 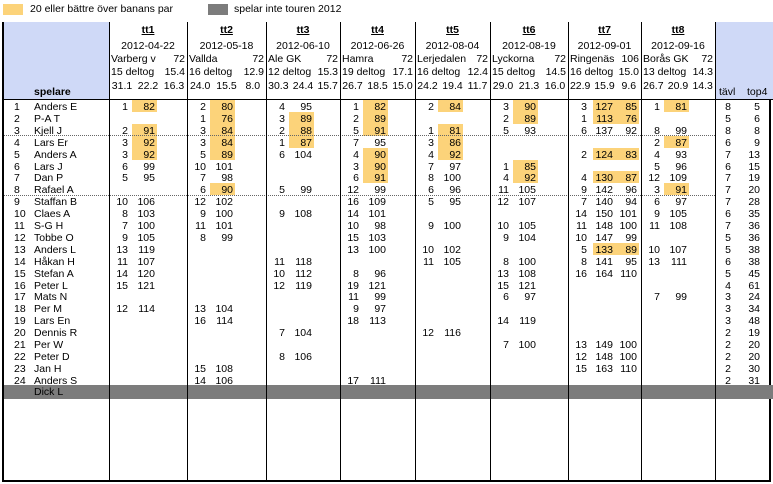 I want to click on tournament-rating: 14.3, so click(x=702, y=86).